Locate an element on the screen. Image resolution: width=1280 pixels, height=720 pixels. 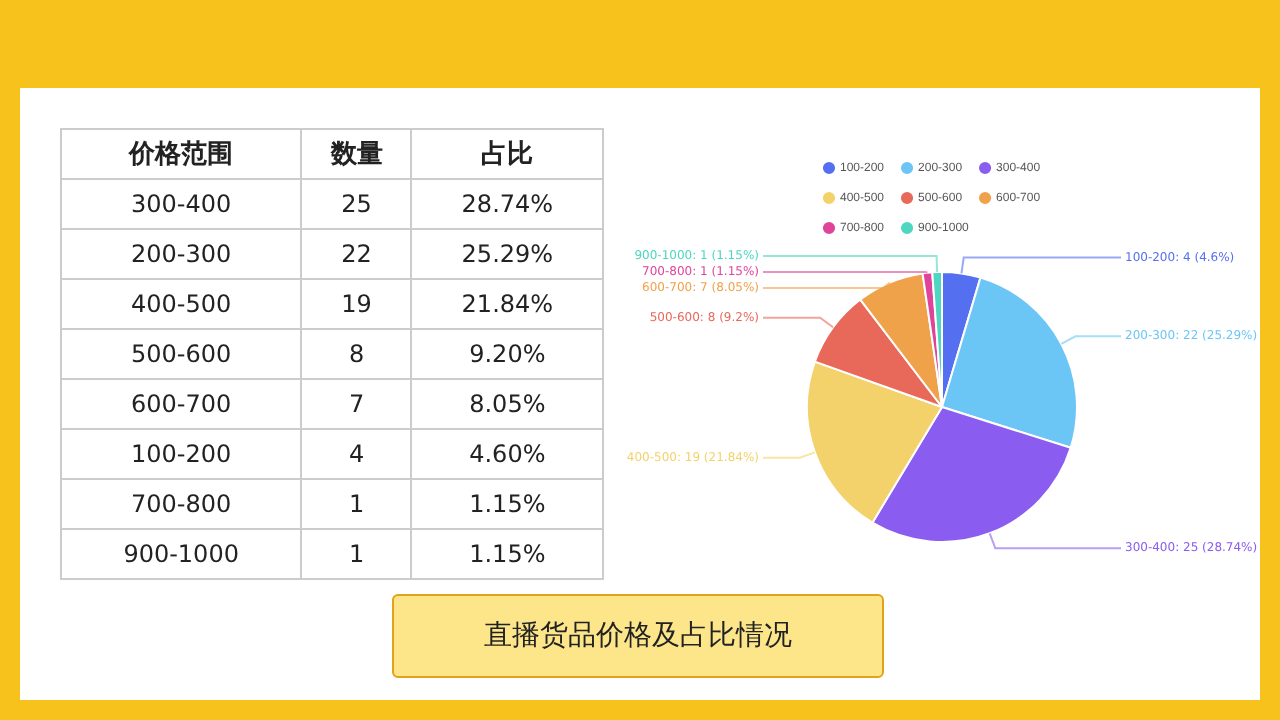
text: 8 is located at coordinates (356, 354).